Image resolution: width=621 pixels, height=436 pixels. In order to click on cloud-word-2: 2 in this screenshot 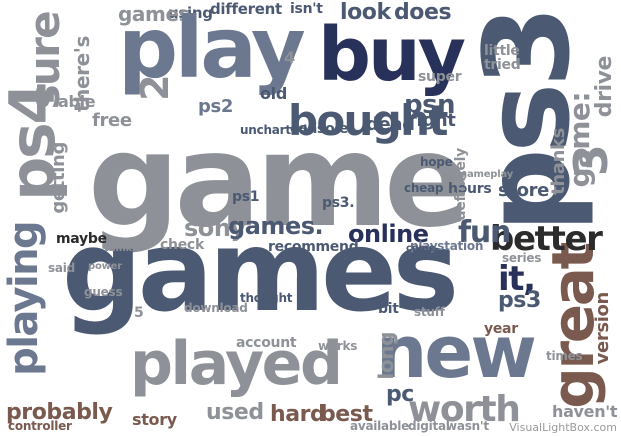, I will do `click(155, 88)`.